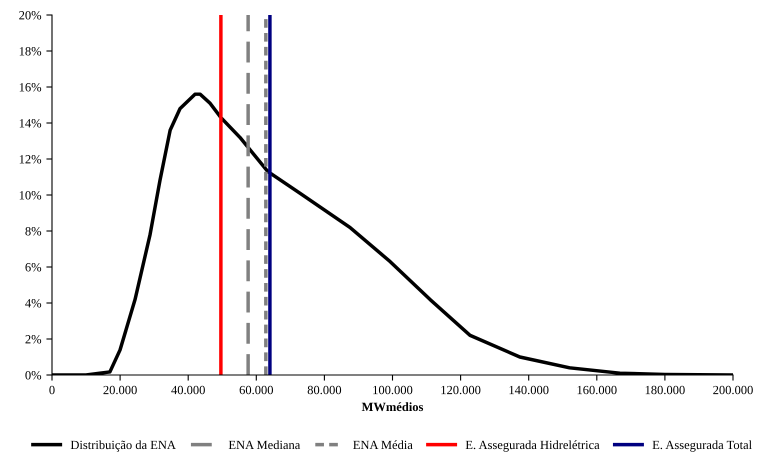  What do you see at coordinates (31, 51) in the screenshot?
I see `y-tick-label: 18%` at bounding box center [31, 51].